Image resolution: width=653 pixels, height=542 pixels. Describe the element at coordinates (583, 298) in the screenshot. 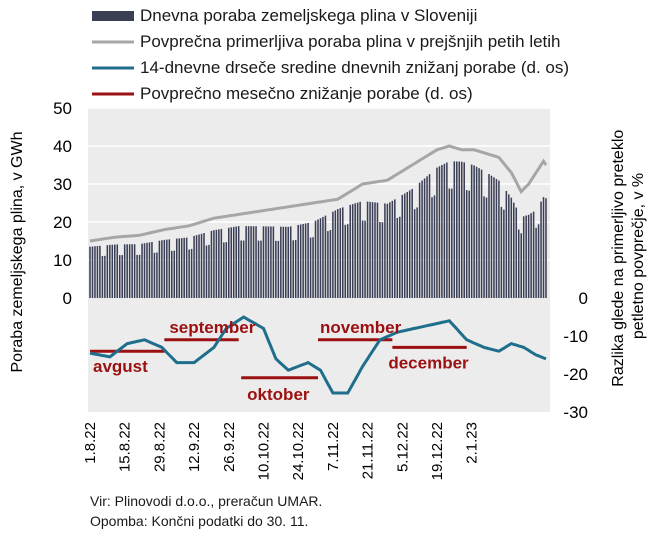

I see `right-tick-label: 0` at that location.